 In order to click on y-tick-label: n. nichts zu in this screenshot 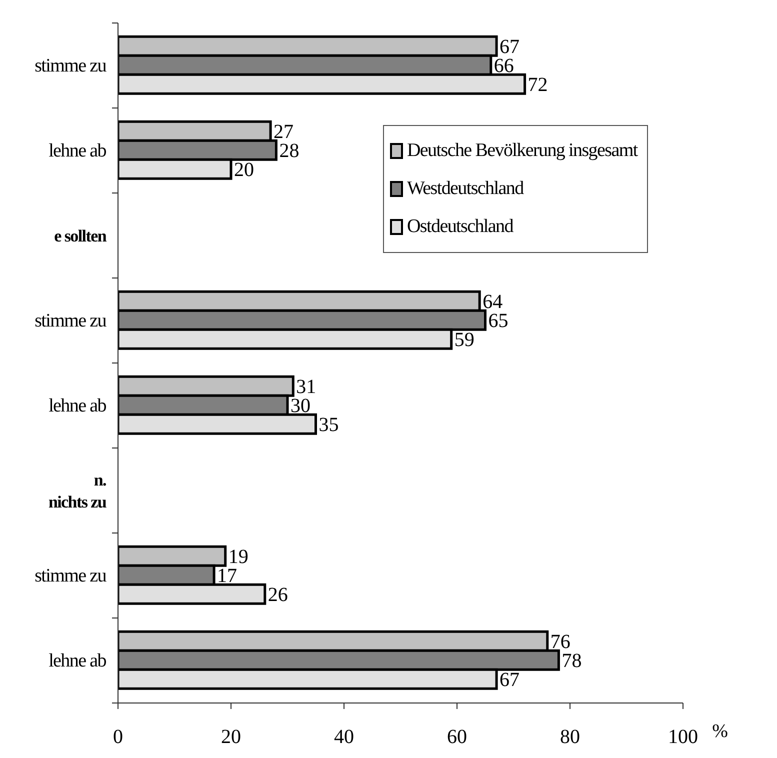, I will do `click(77, 491)`.